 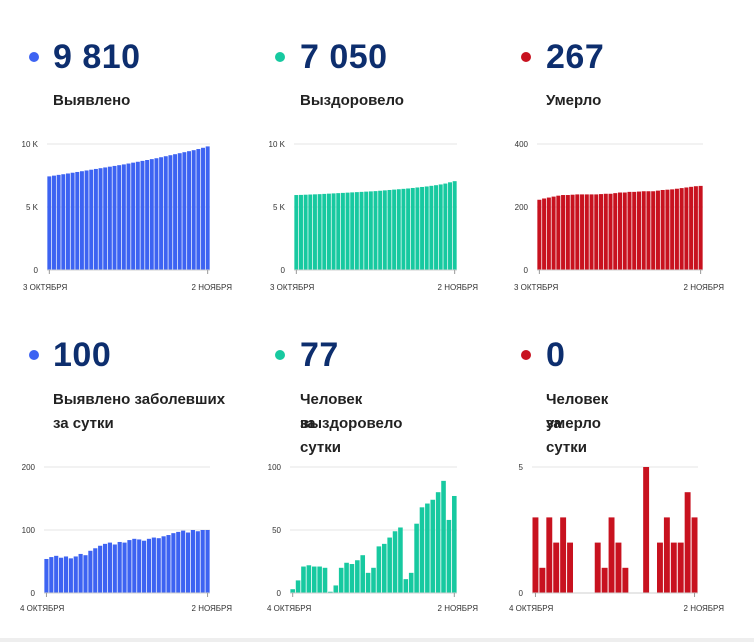 I want to click on stat-label: Выявлено, so click(x=92, y=100).